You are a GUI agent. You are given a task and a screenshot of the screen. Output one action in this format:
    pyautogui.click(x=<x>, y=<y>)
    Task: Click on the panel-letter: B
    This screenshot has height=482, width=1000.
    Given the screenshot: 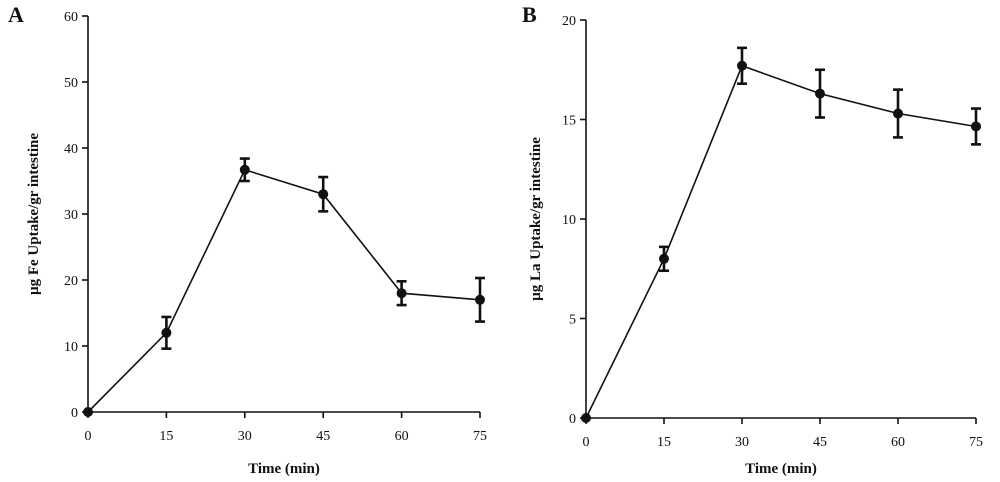 What is the action you would take?
    pyautogui.click(x=529, y=14)
    